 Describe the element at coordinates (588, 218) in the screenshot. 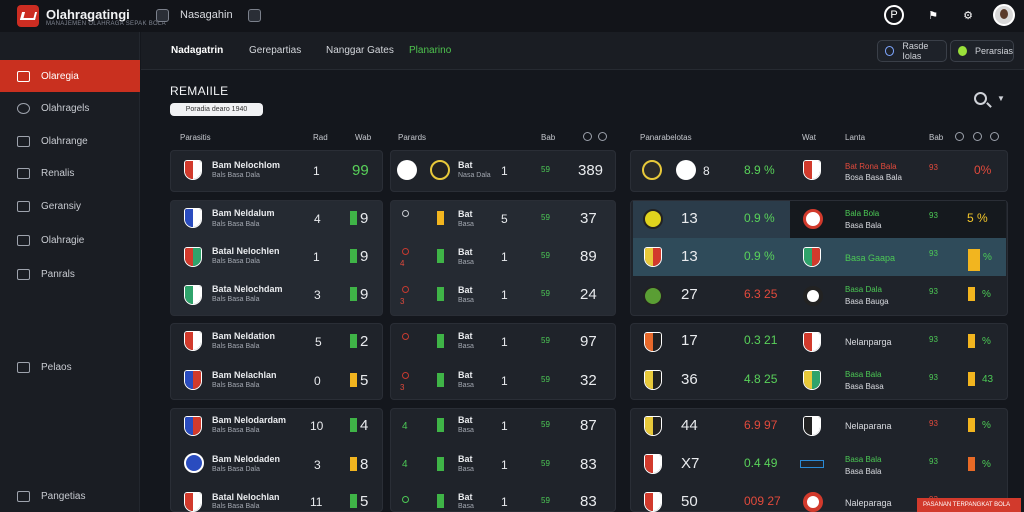

I see `stat-value: 37` at that location.